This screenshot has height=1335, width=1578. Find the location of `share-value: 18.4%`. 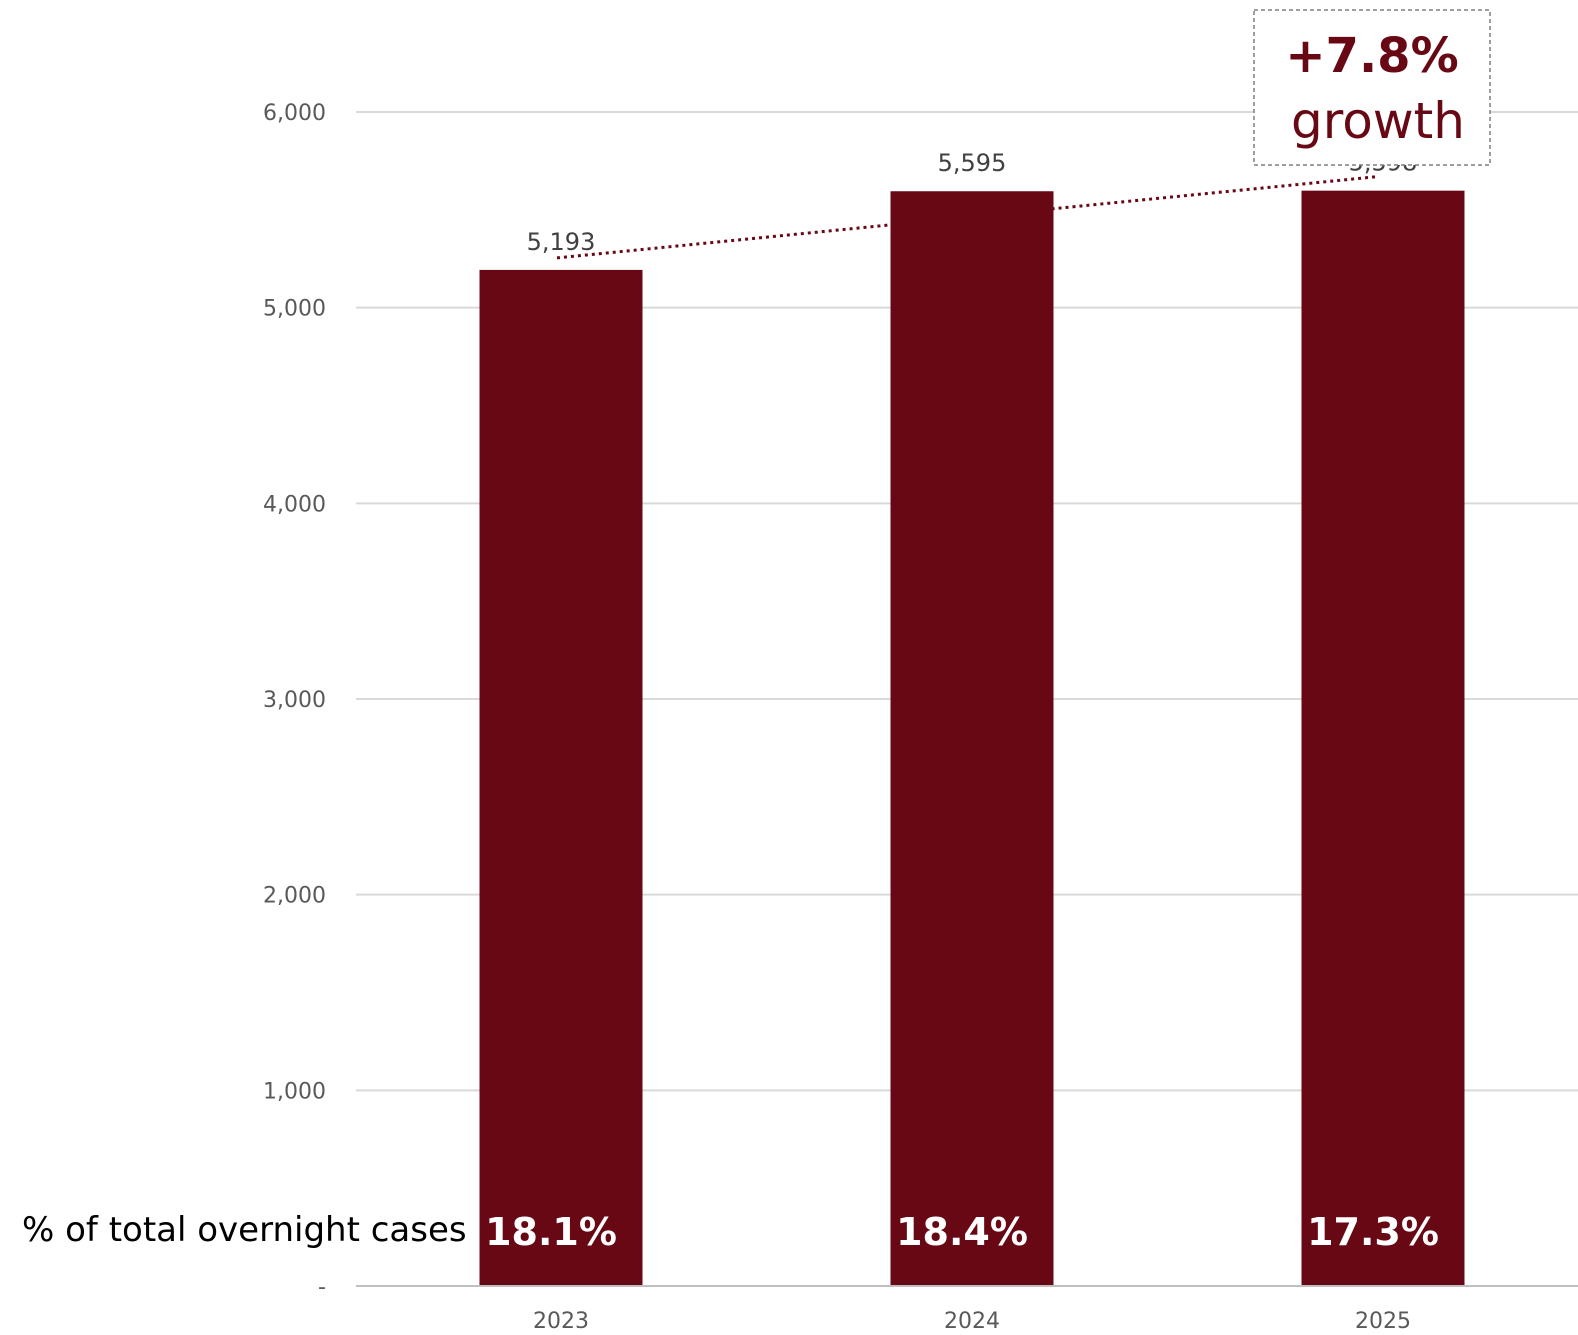

share-value: 18.4% is located at coordinates (962, 1232).